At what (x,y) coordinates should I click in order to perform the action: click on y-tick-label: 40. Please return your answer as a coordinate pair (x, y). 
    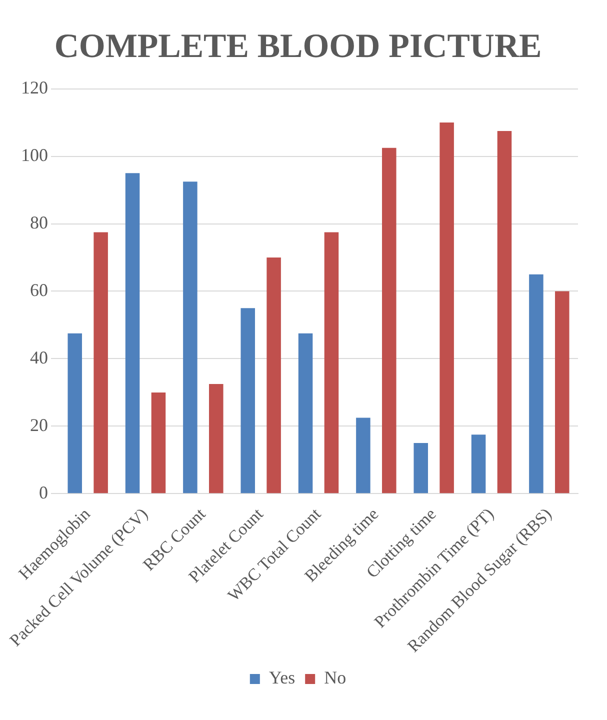
    Looking at the image, I should click on (39, 357).